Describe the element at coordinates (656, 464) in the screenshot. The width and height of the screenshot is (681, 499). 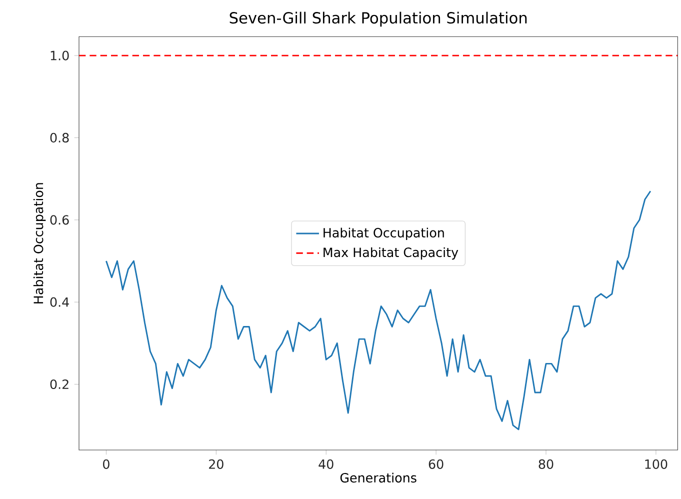
I see `x-tick-label: 100` at that location.